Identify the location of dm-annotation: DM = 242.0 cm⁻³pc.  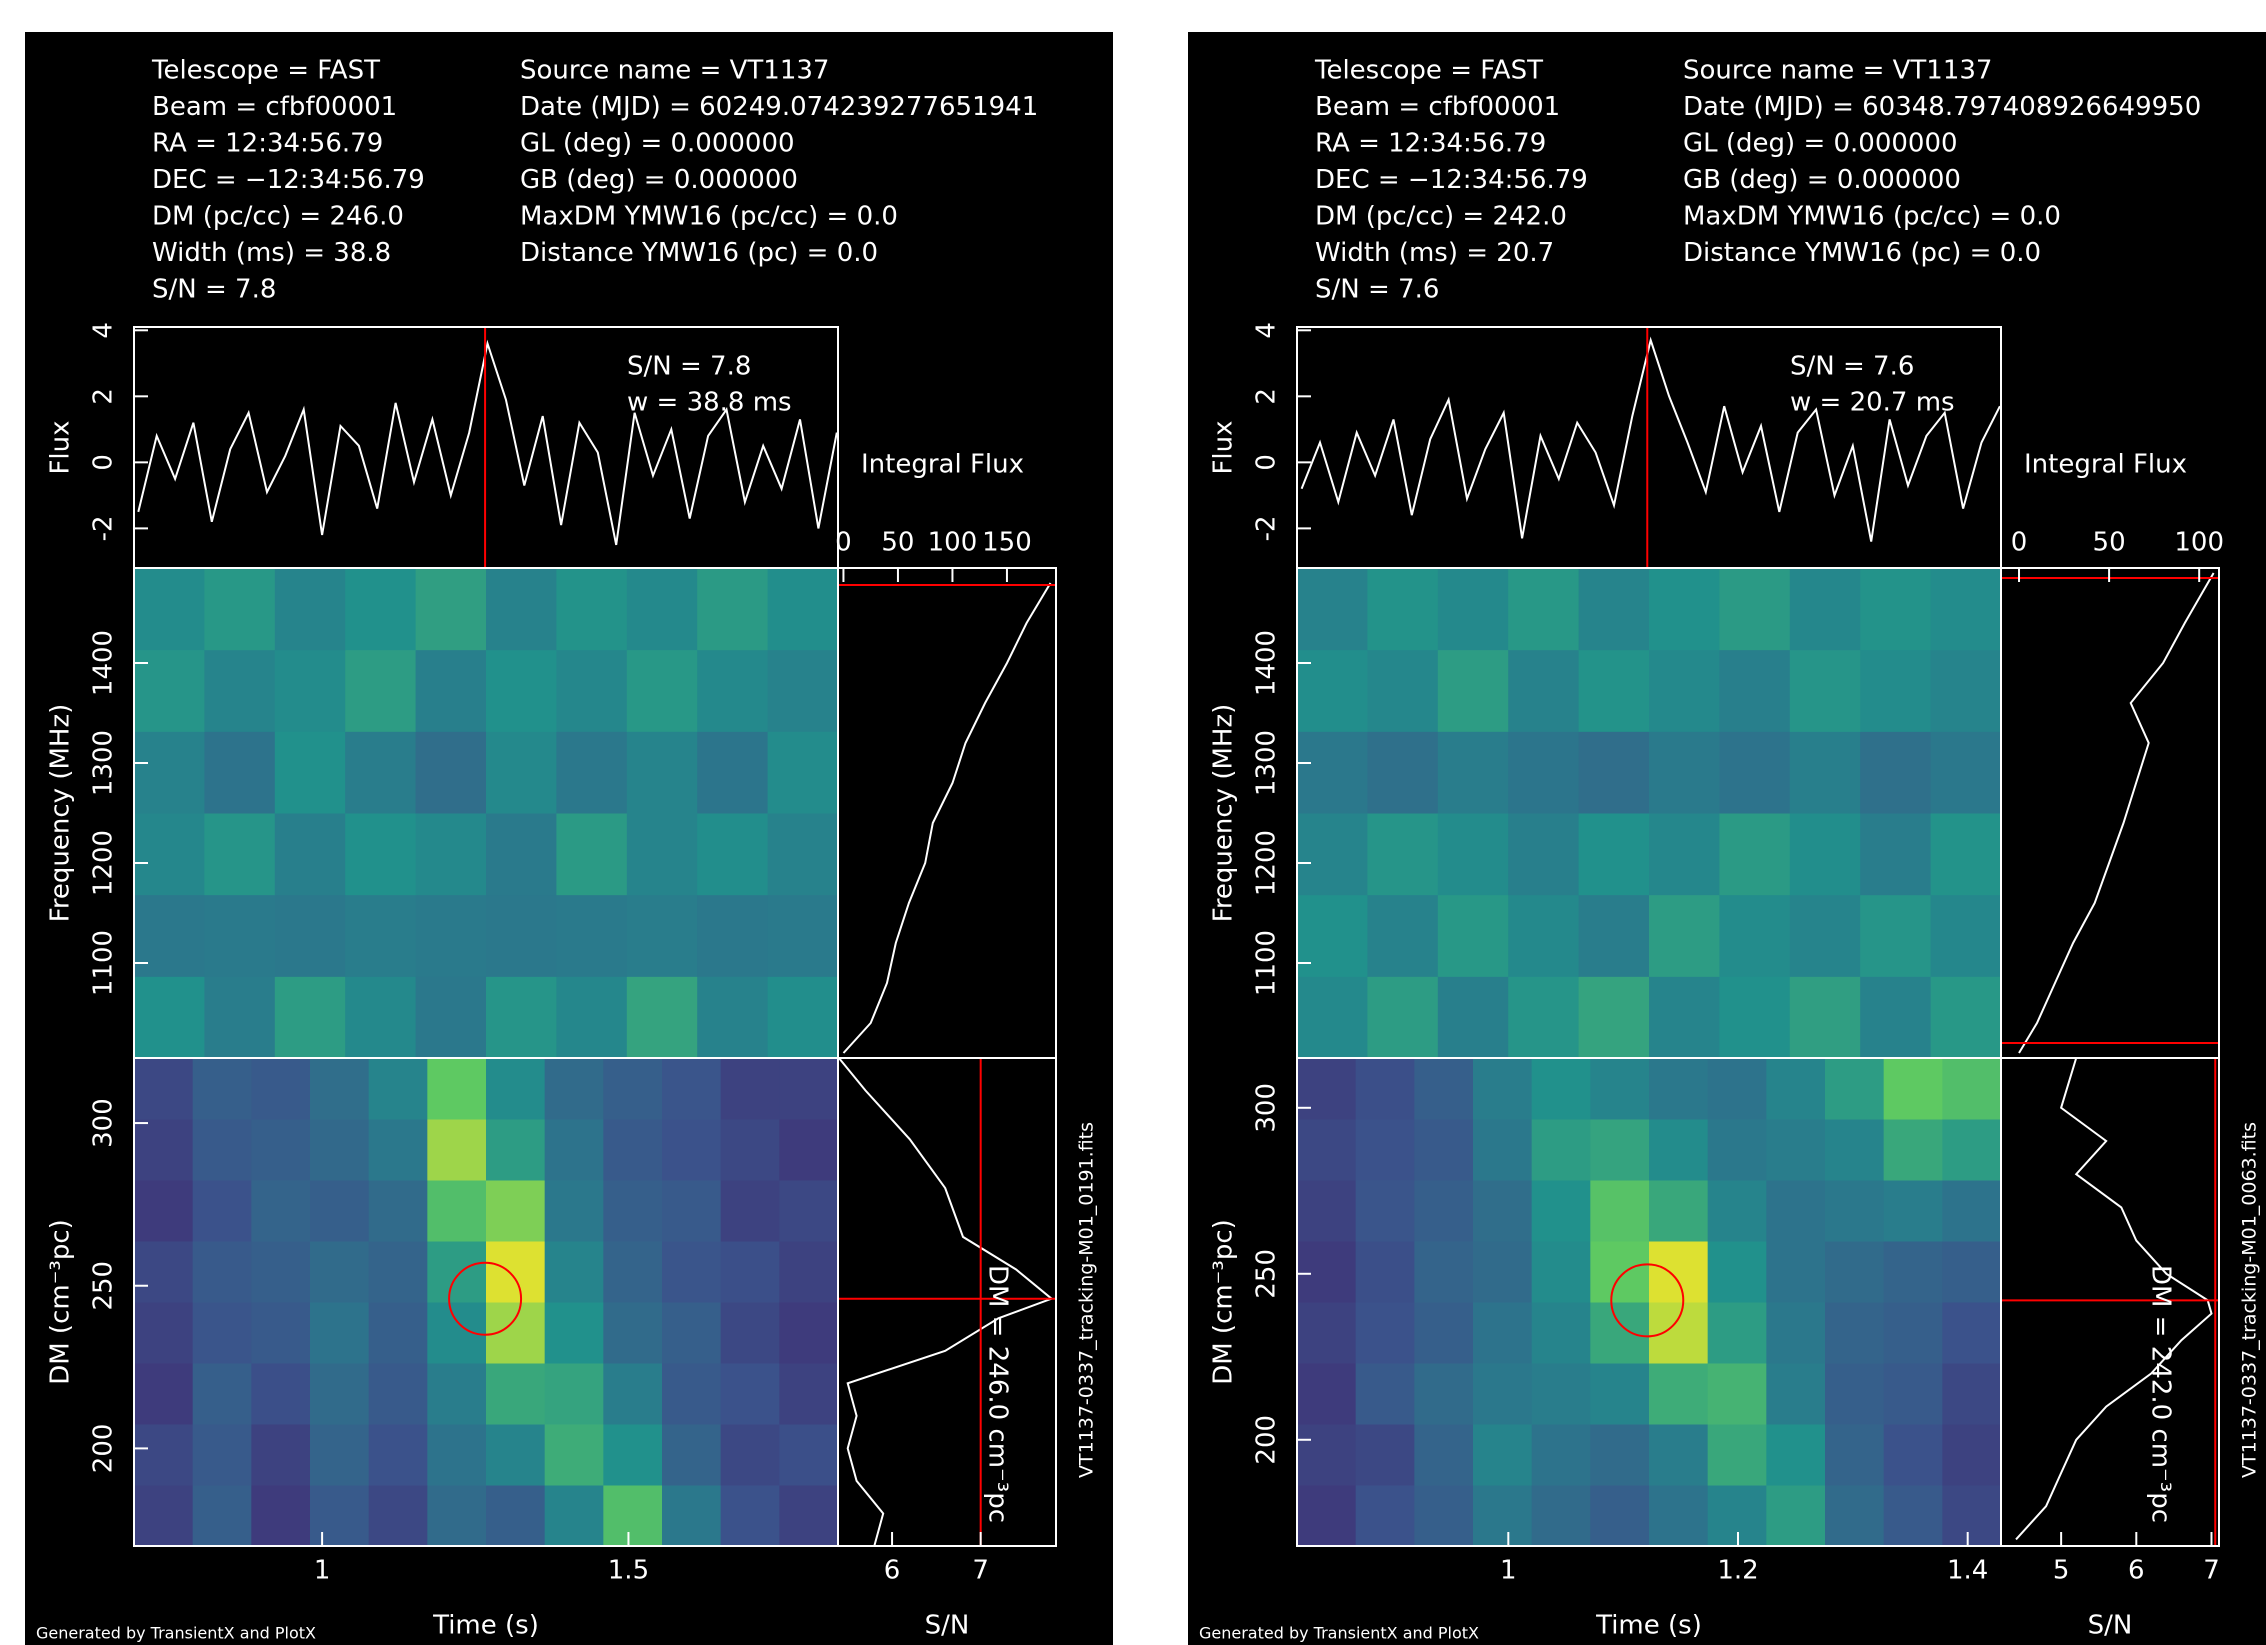
(2161, 1394).